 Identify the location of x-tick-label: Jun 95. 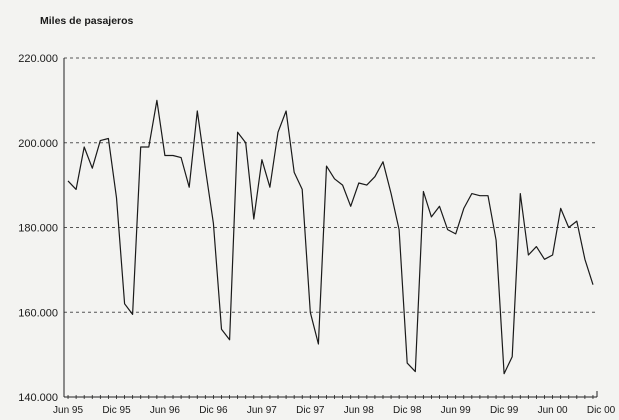
(68, 410).